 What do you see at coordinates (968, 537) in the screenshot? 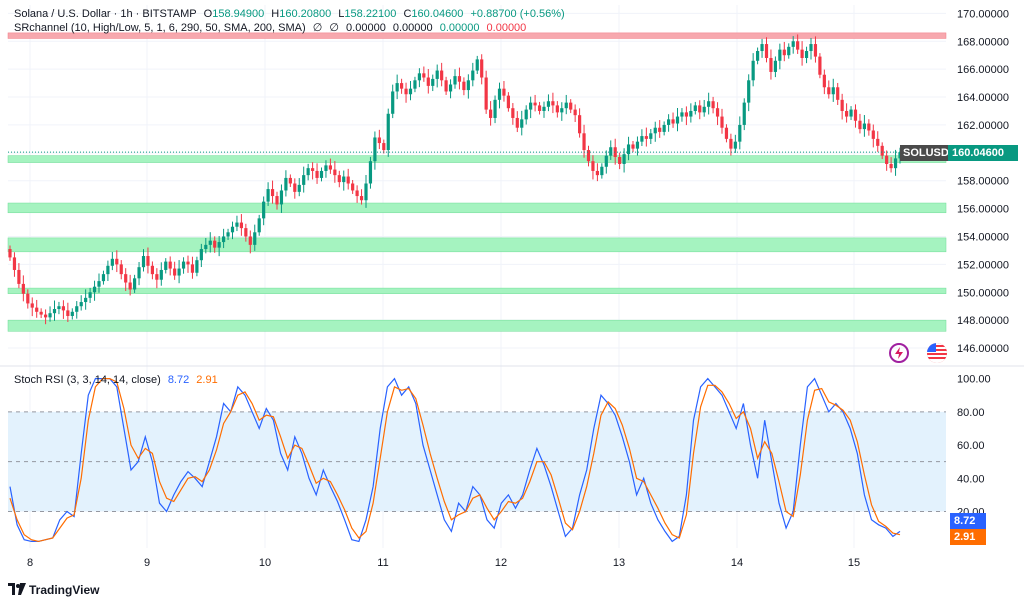
I see `rsi-d-badge: 2.91` at bounding box center [968, 537].